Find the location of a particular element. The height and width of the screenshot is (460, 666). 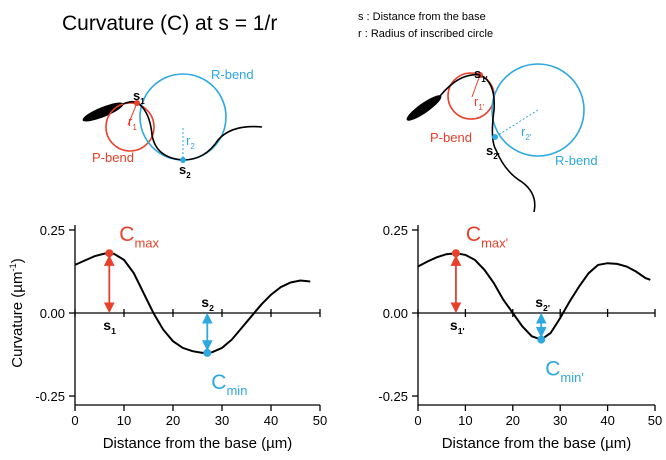

s-label: s2' is located at coordinates (542, 303).